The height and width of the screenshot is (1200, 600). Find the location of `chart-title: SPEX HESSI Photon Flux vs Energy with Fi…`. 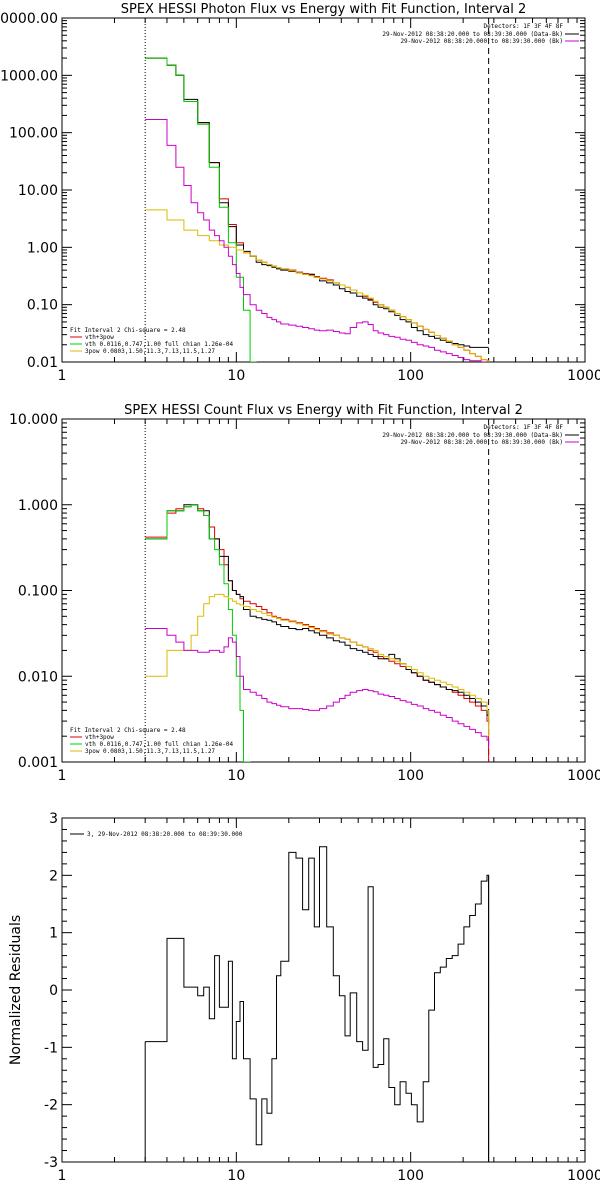

chart-title: SPEX HESSI Photon Flux vs Energy with Fi… is located at coordinates (324, 9).